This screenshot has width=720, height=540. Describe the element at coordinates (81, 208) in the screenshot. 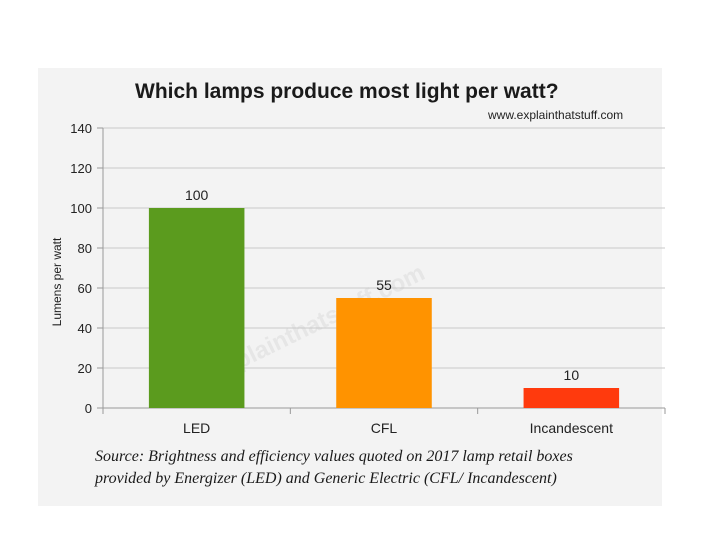

I see `y-tick-label: 100` at that location.